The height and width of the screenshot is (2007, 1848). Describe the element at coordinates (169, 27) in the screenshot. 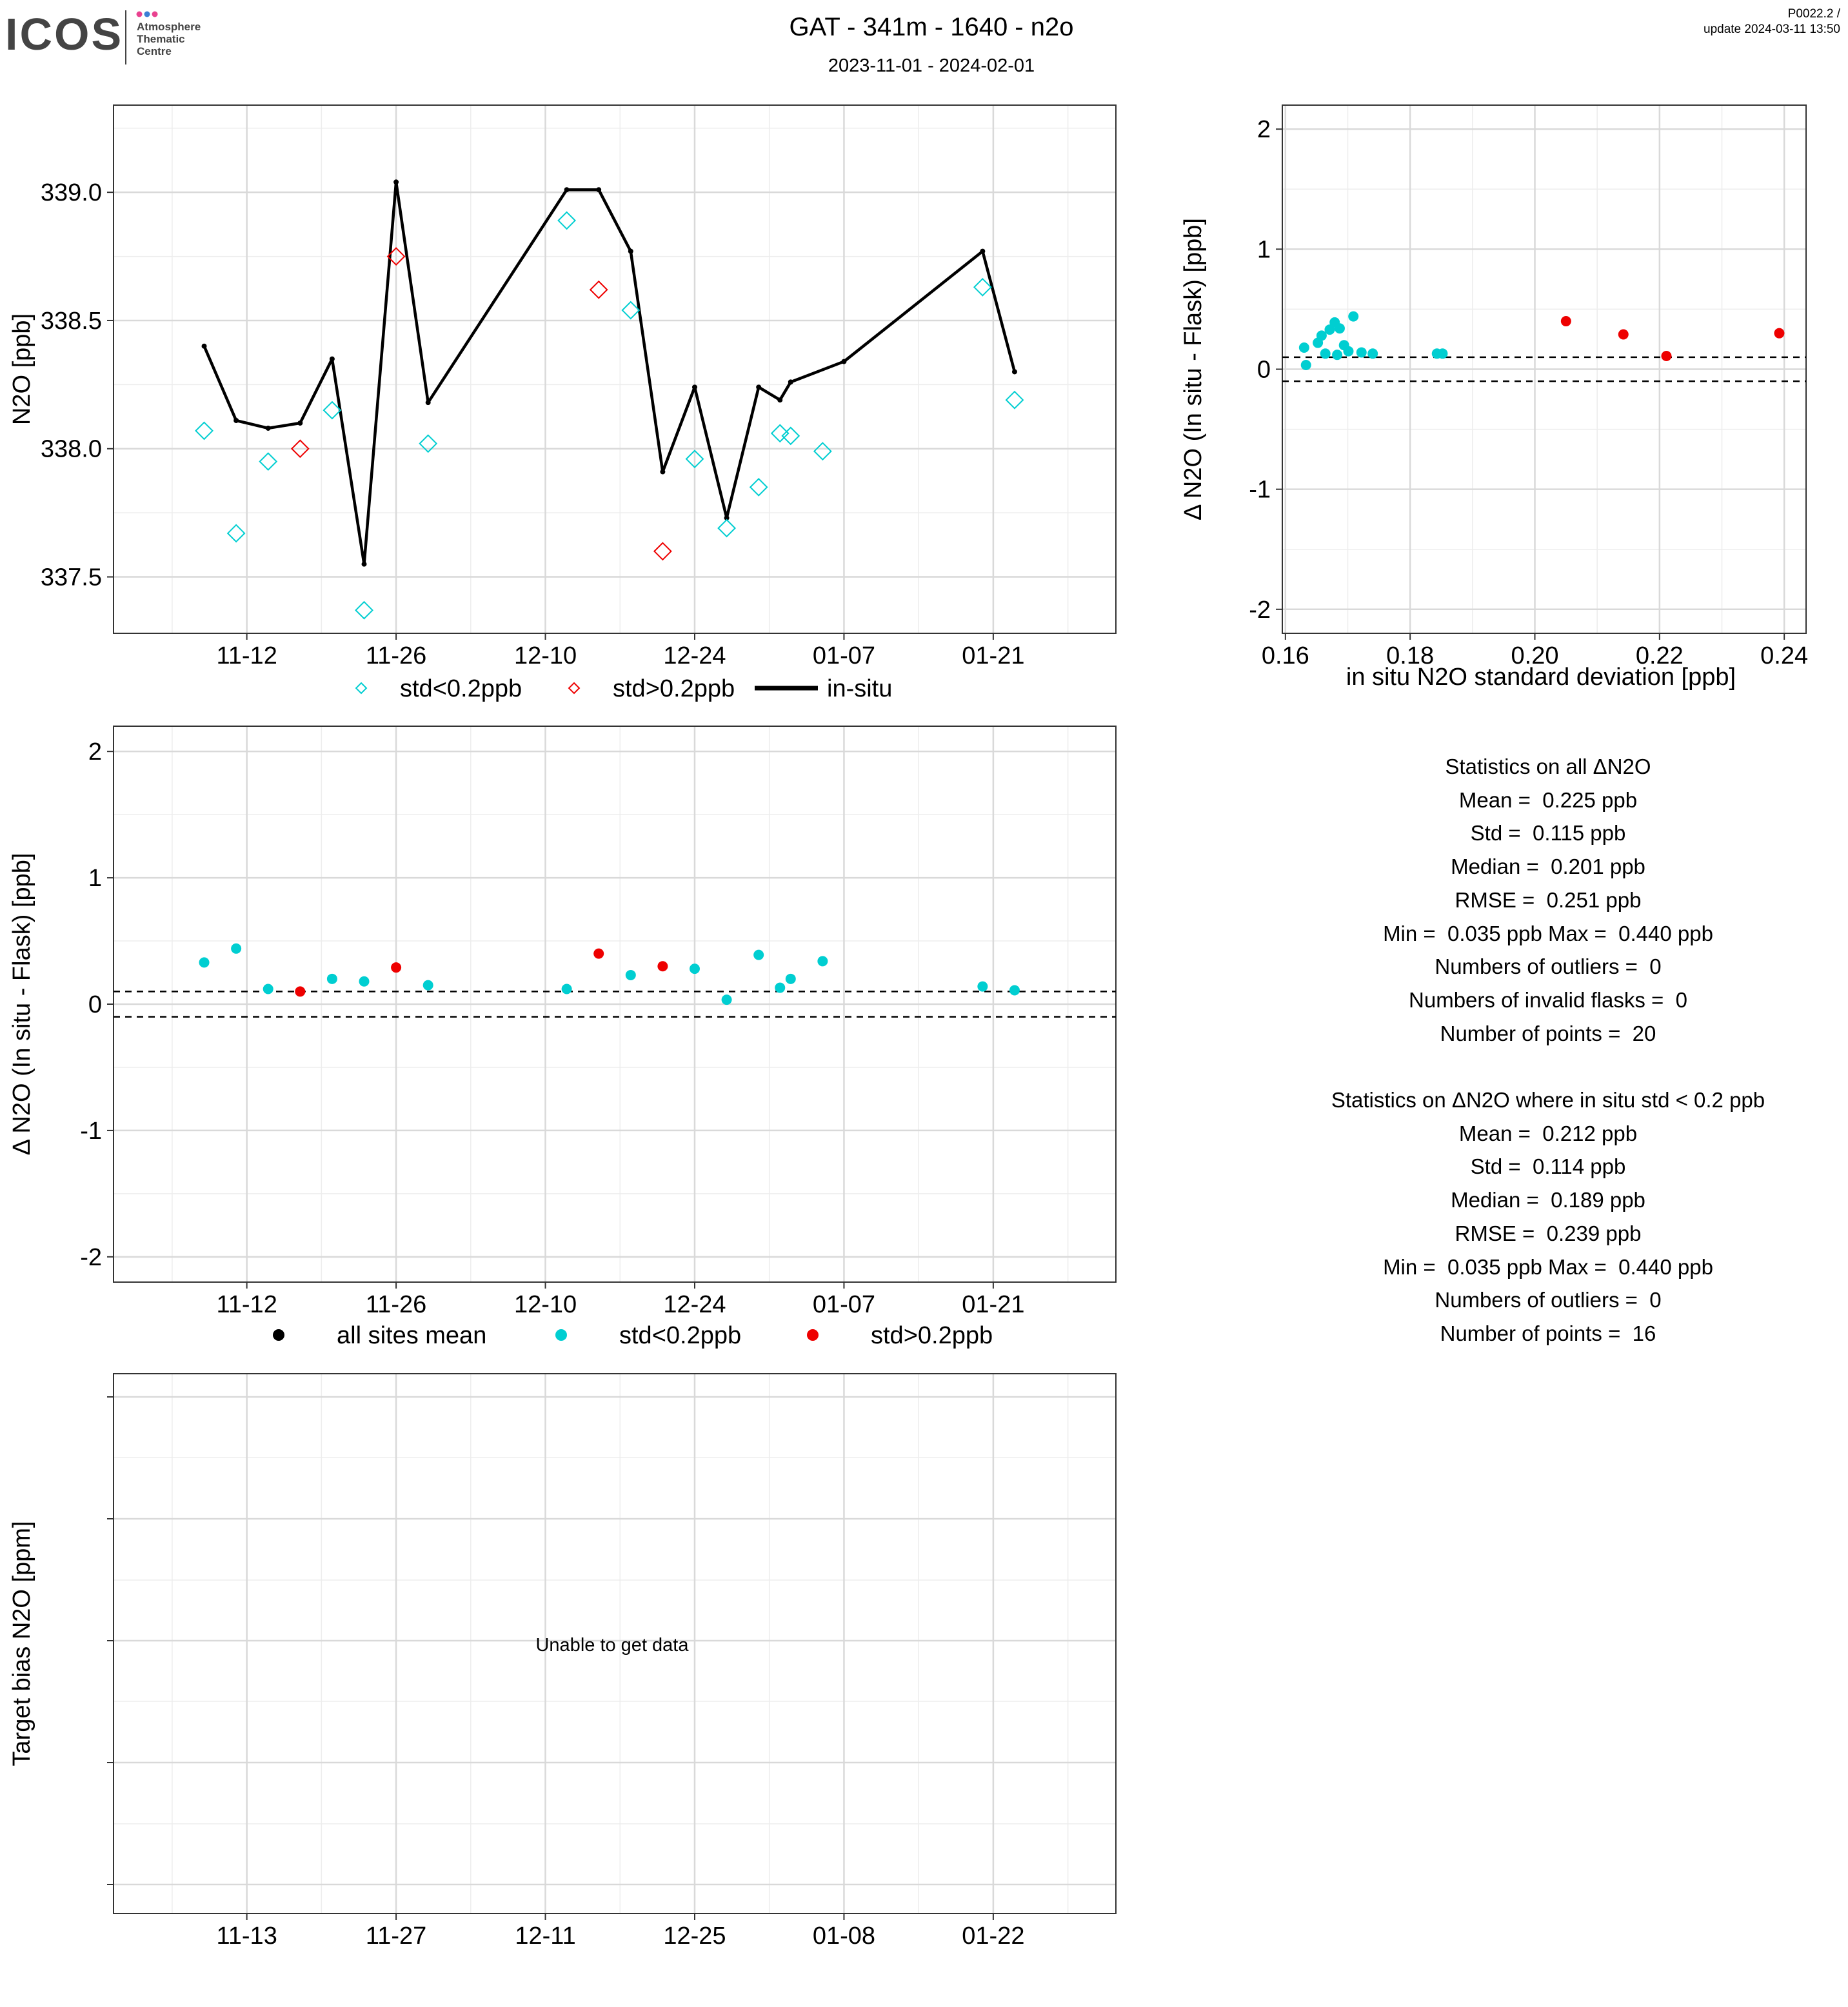

I see `logo-sub-1: Atmosphere` at that location.